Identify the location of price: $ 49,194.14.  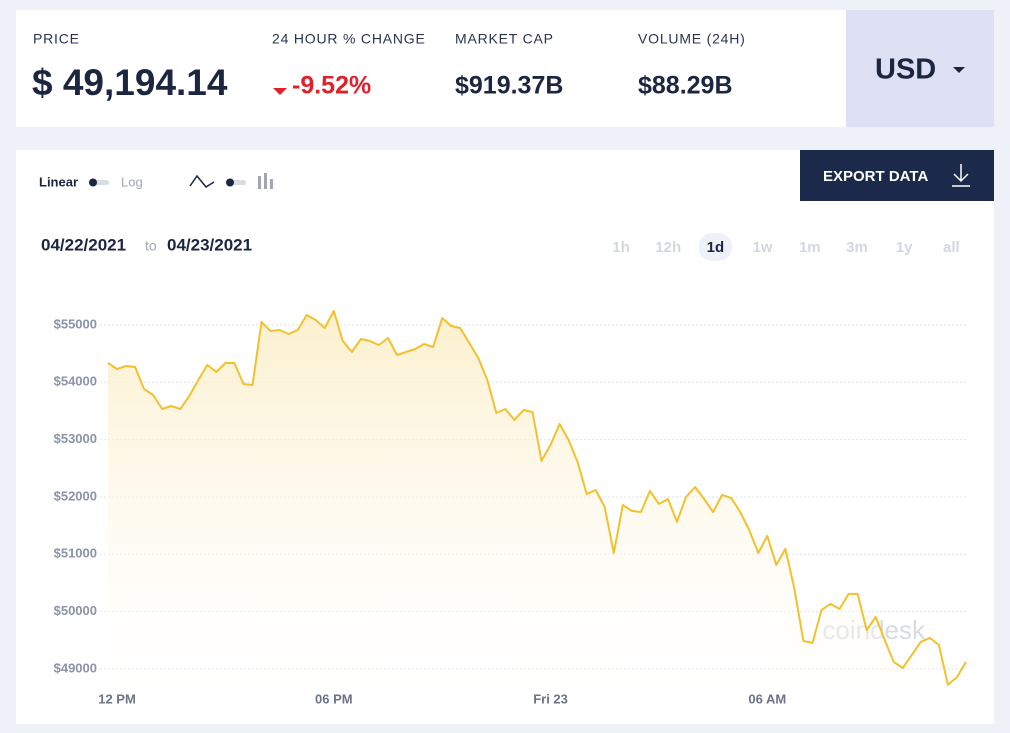
(130, 82).